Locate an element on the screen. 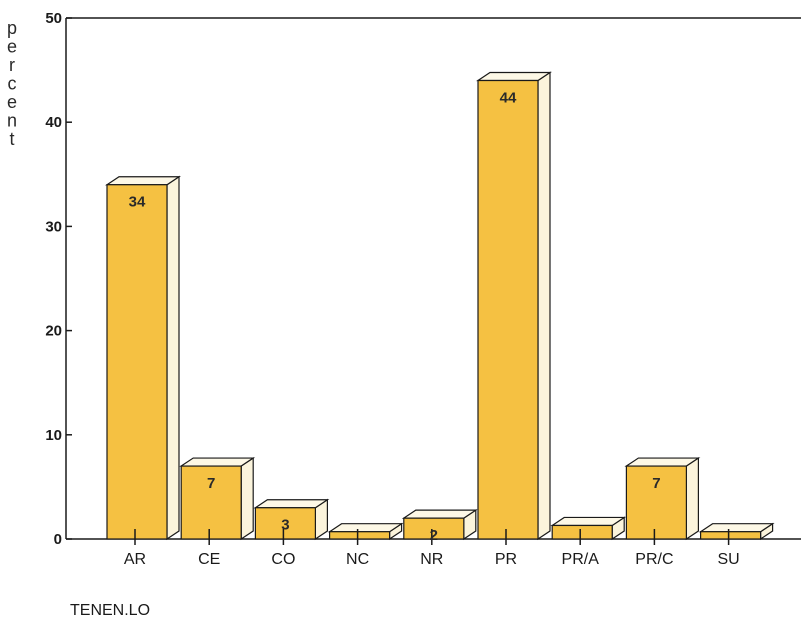 This screenshot has height=624, width=801. data-label-AR: 34 is located at coordinates (137, 202).